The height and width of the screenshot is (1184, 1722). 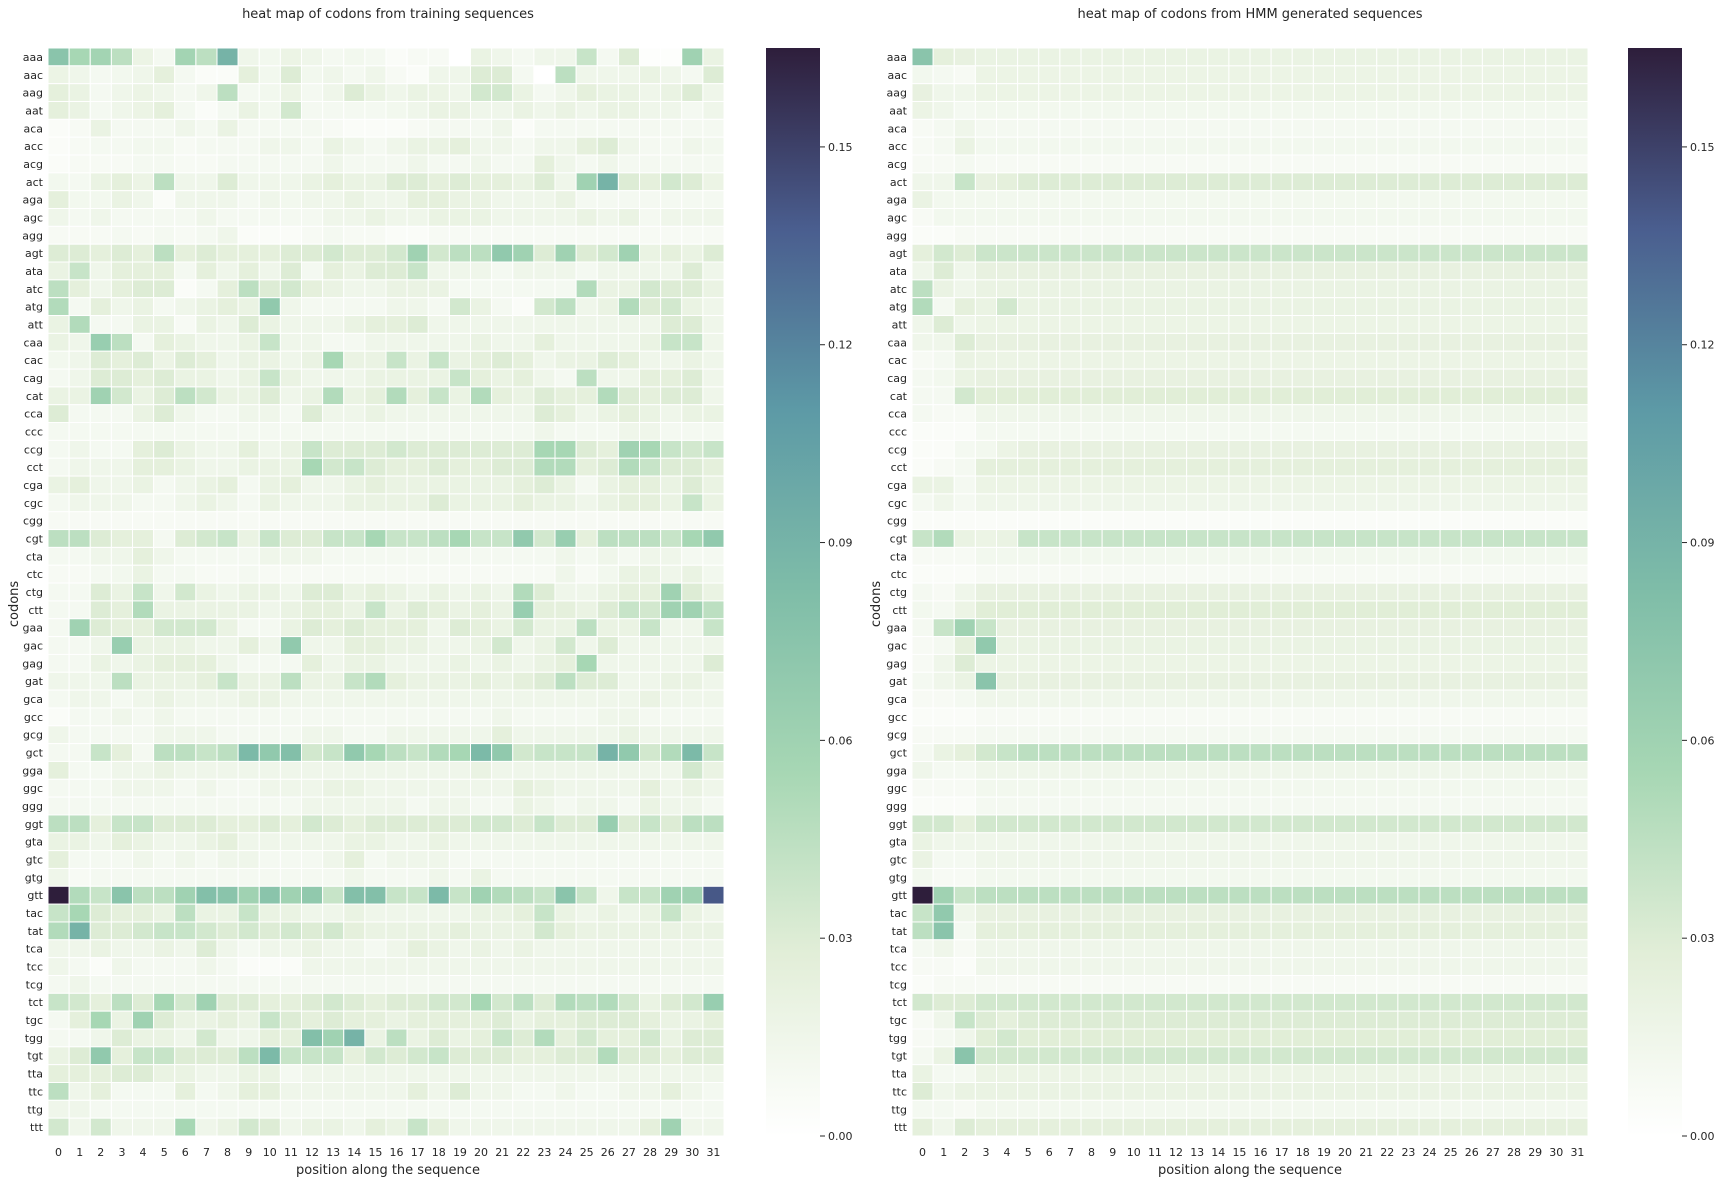 I want to click on x-tick-label: 10, so click(x=1134, y=1152).